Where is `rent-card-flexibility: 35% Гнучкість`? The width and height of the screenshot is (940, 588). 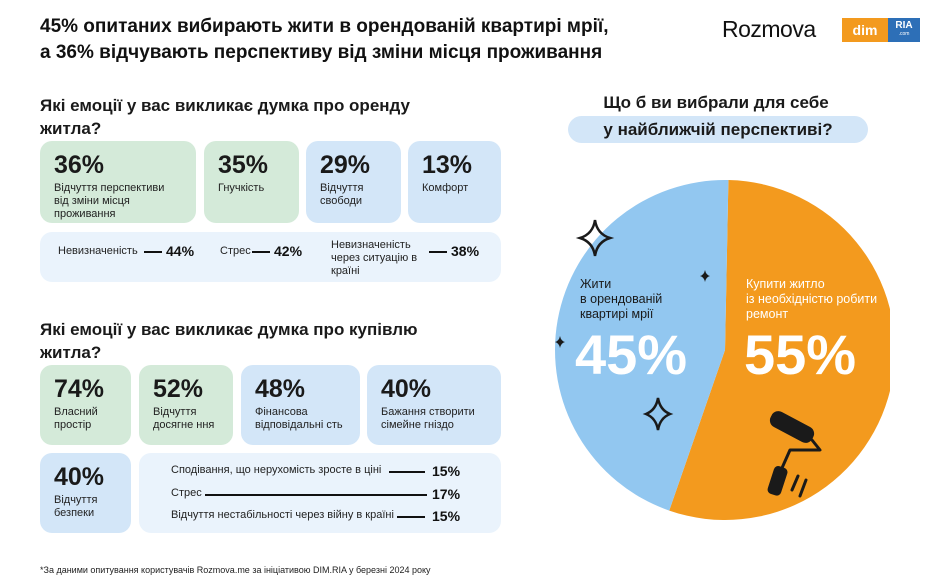
rent-card-flexibility: 35% Гнучкість is located at coordinates (251, 182).